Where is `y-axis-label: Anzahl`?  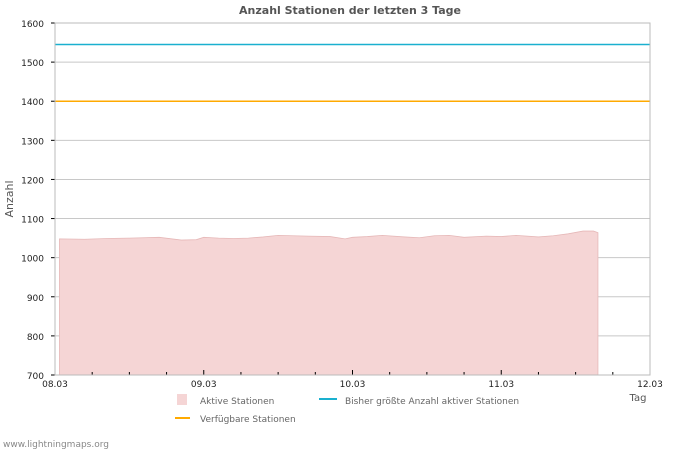
y-axis-label: Anzahl is located at coordinates (9, 198).